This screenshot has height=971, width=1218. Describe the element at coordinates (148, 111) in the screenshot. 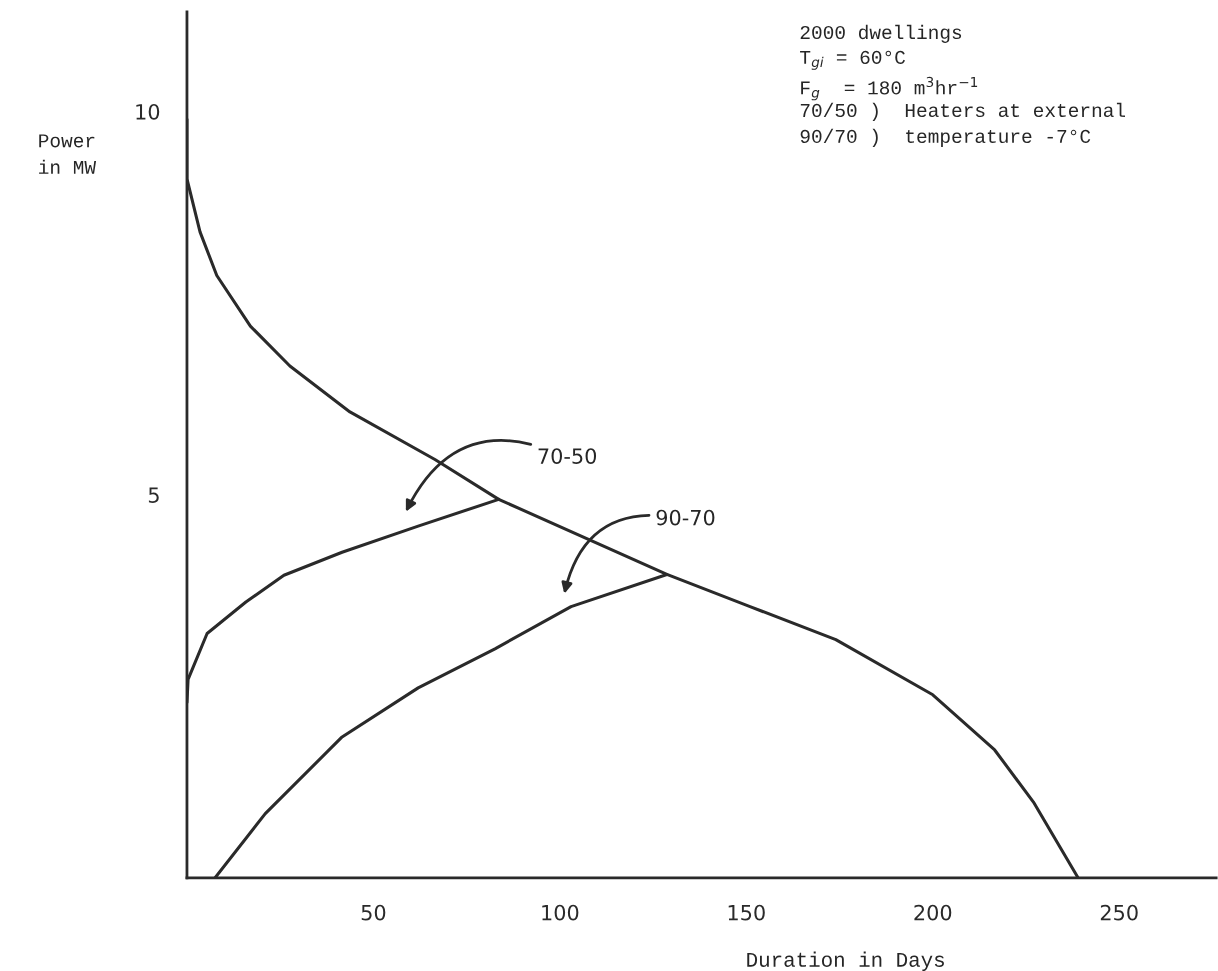

I see `y-tick-label: 10` at that location.